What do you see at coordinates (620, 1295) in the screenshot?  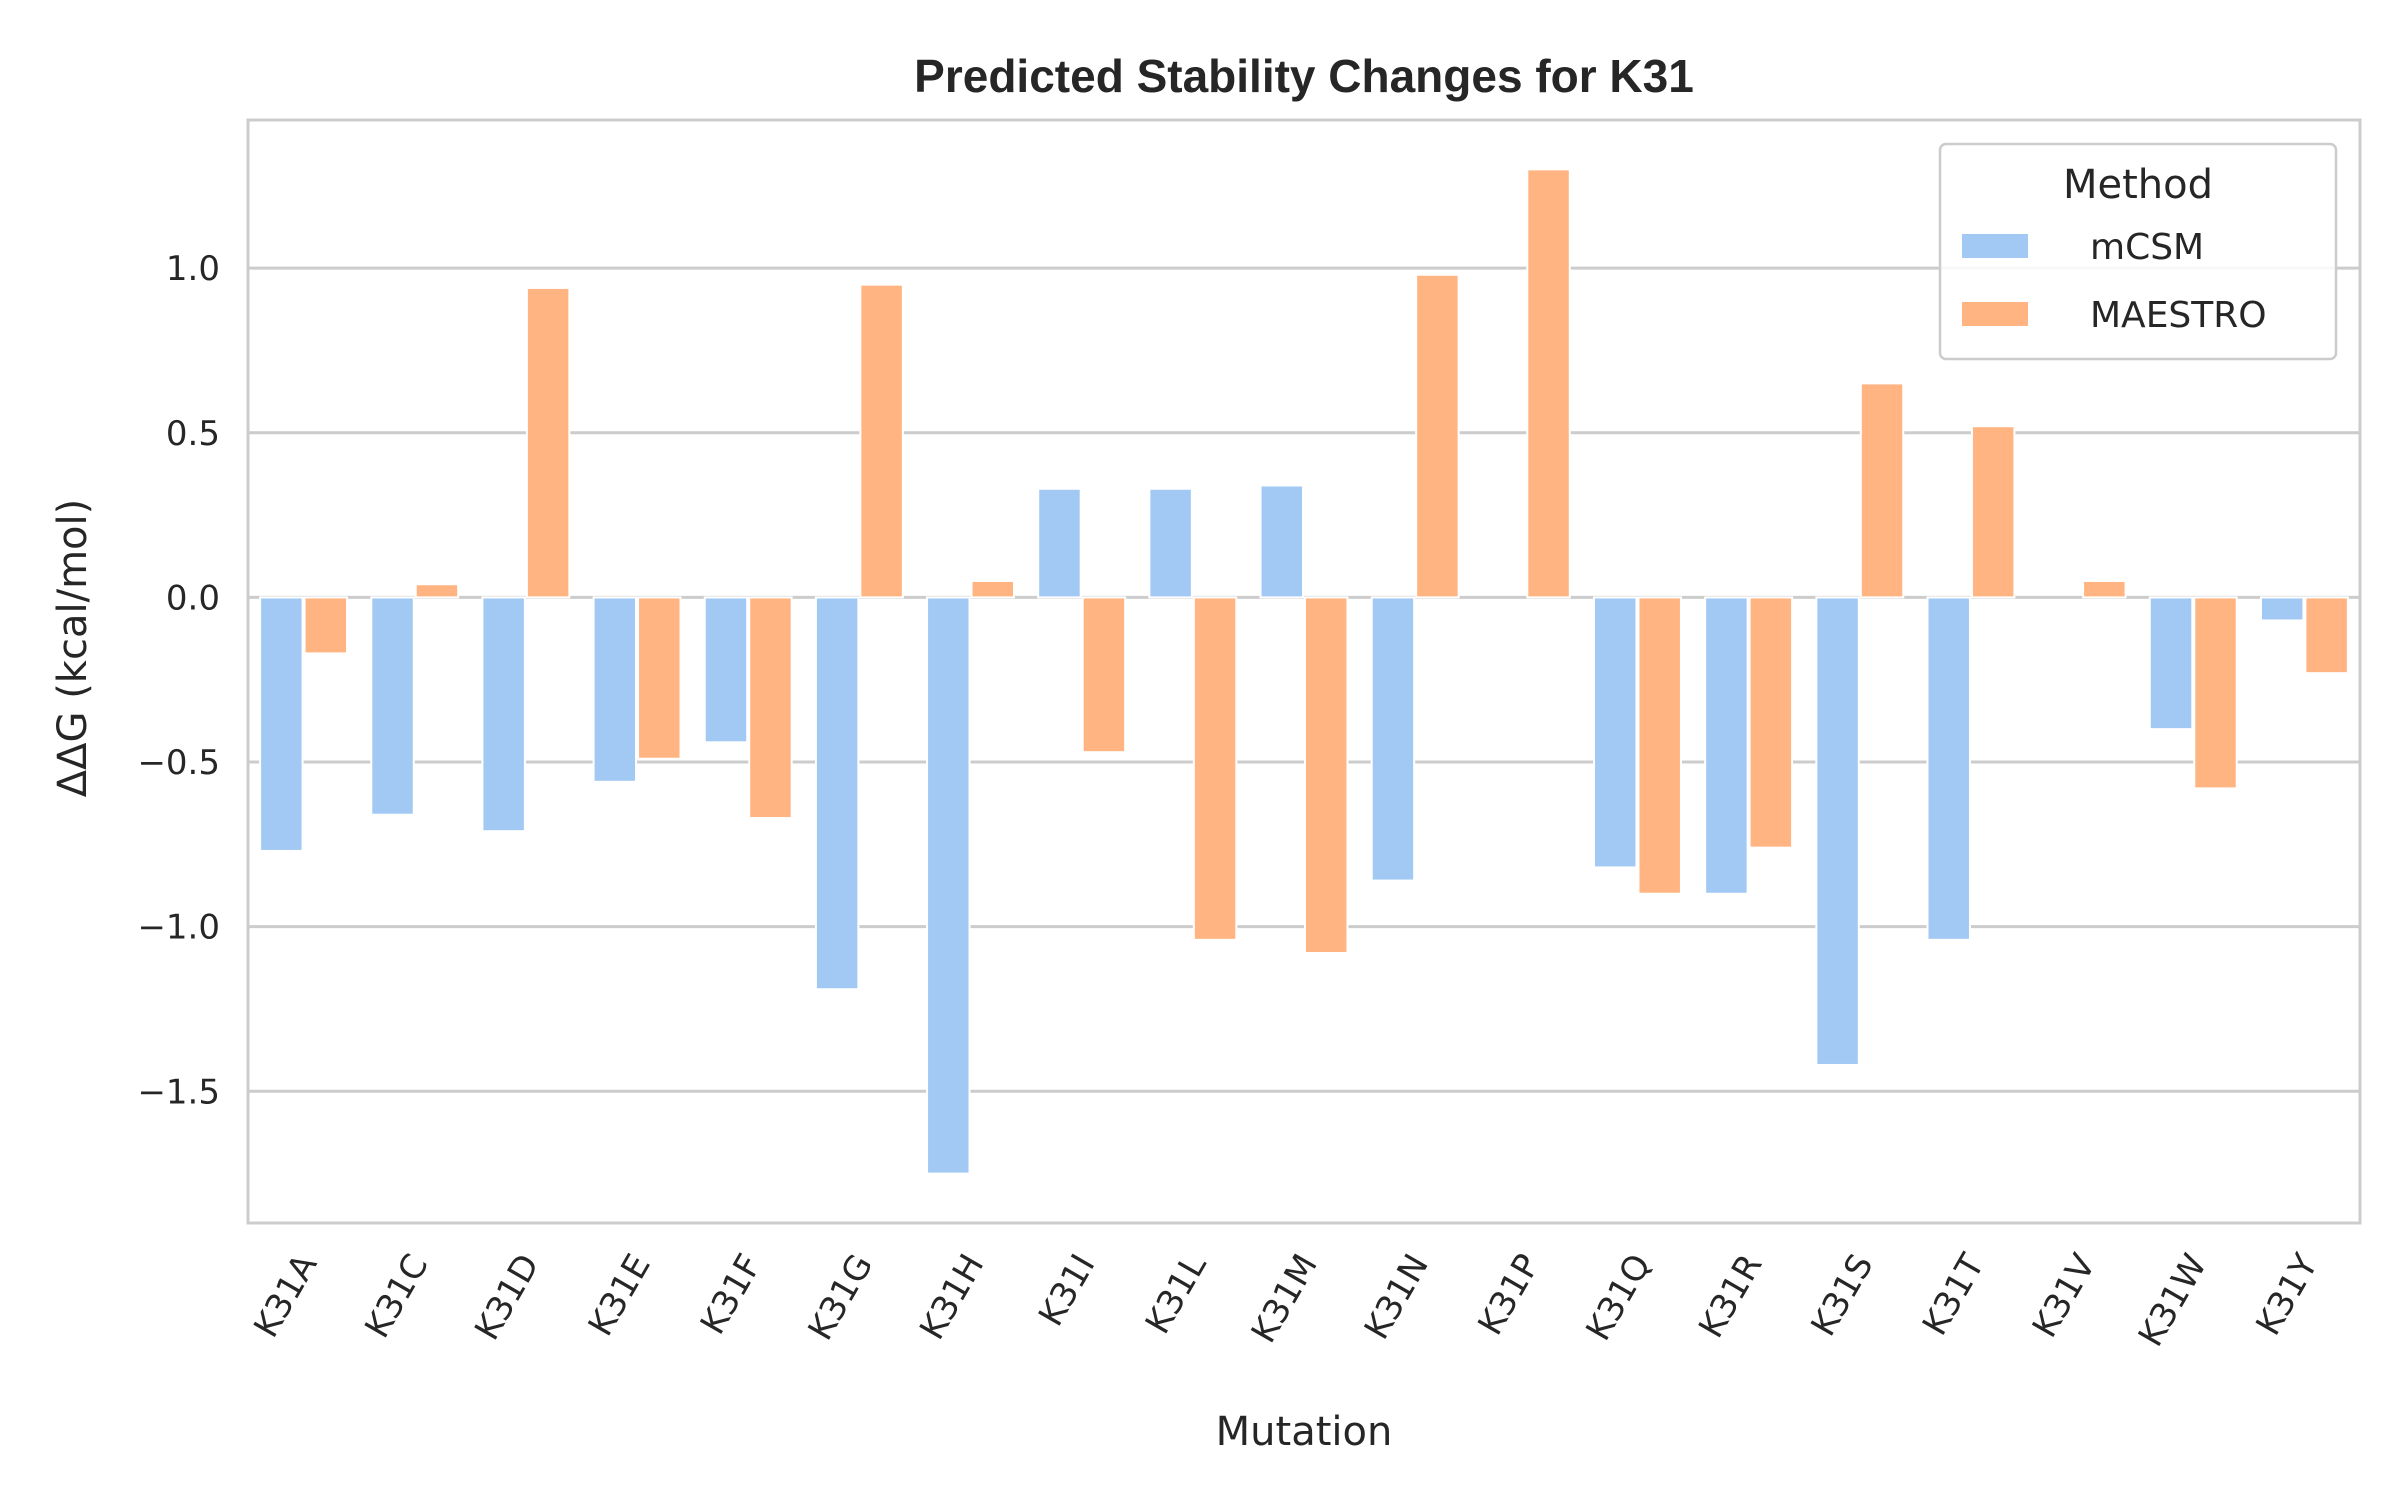 I see `x-tick-label: K31E` at bounding box center [620, 1295].